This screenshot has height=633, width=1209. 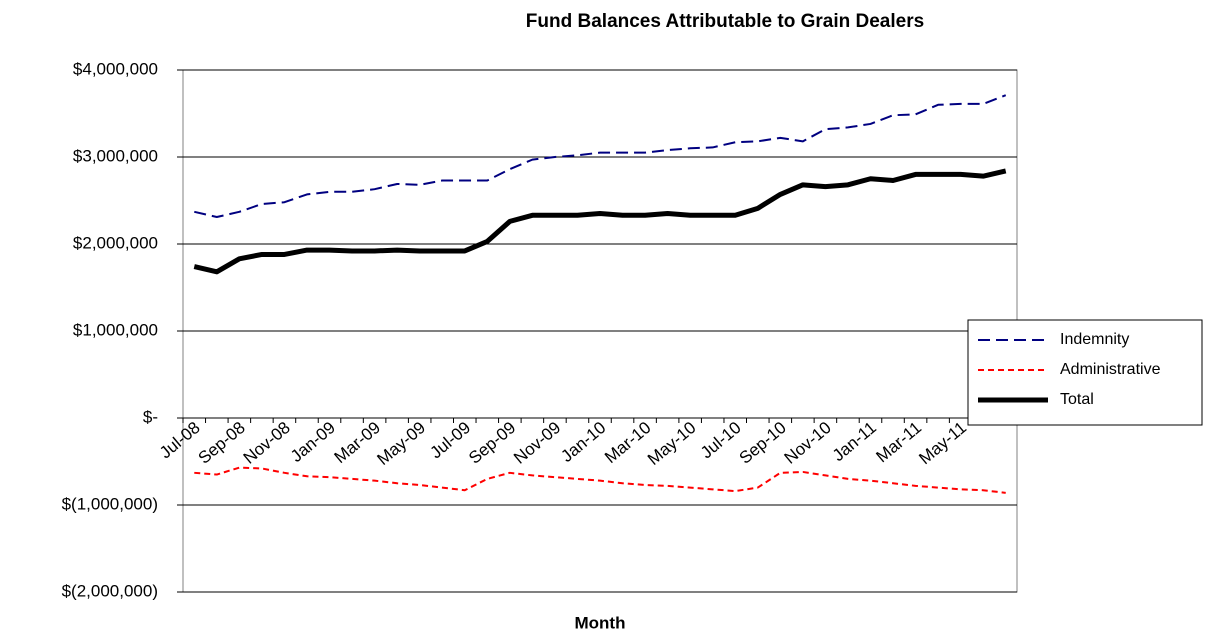 What do you see at coordinates (600, 622) in the screenshot?
I see `x-axis-label: Month` at bounding box center [600, 622].